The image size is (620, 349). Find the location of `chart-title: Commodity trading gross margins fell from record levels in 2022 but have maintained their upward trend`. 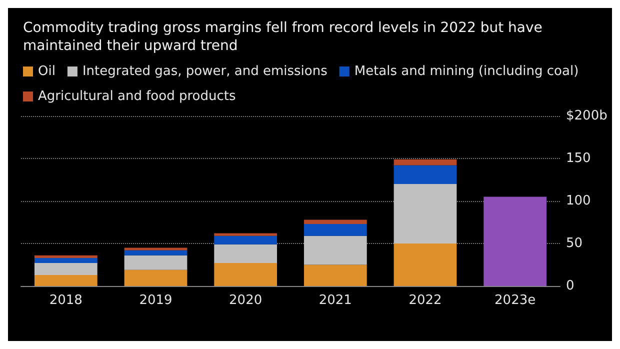

chart-title: Commodity trading gross margins fell from record levels in 2022 but have maintained their upward trend is located at coordinates (285, 37).